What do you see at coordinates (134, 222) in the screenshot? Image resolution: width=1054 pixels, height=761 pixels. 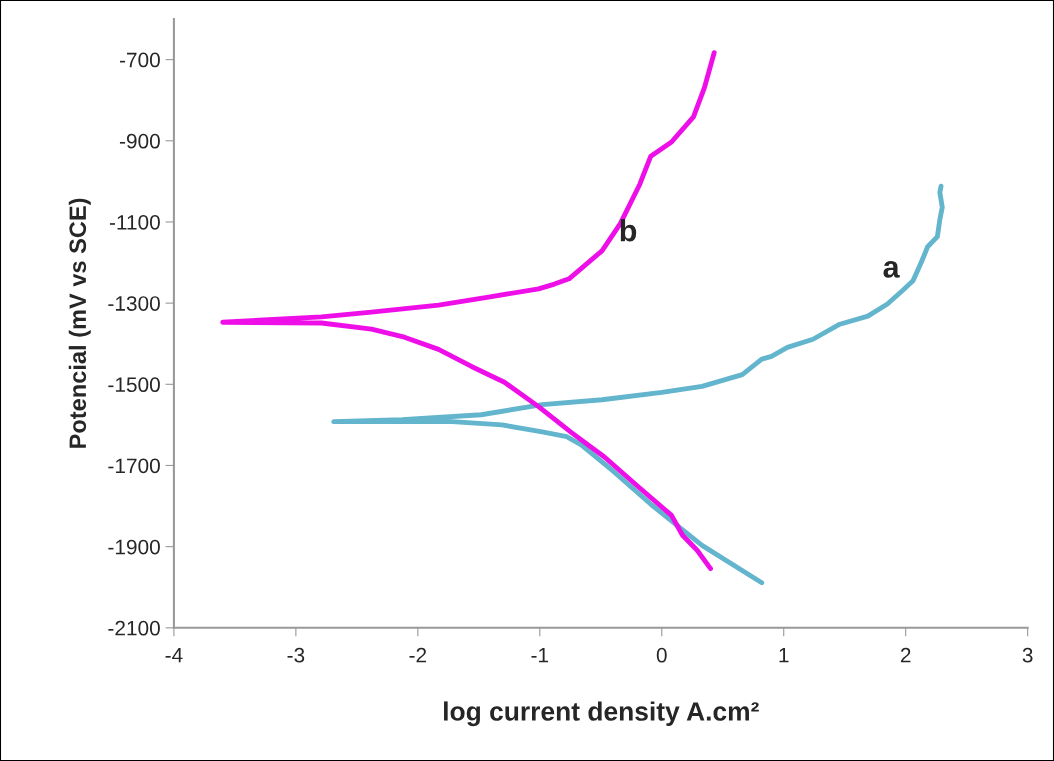 I see `y-tick-label: -1100` at bounding box center [134, 222].